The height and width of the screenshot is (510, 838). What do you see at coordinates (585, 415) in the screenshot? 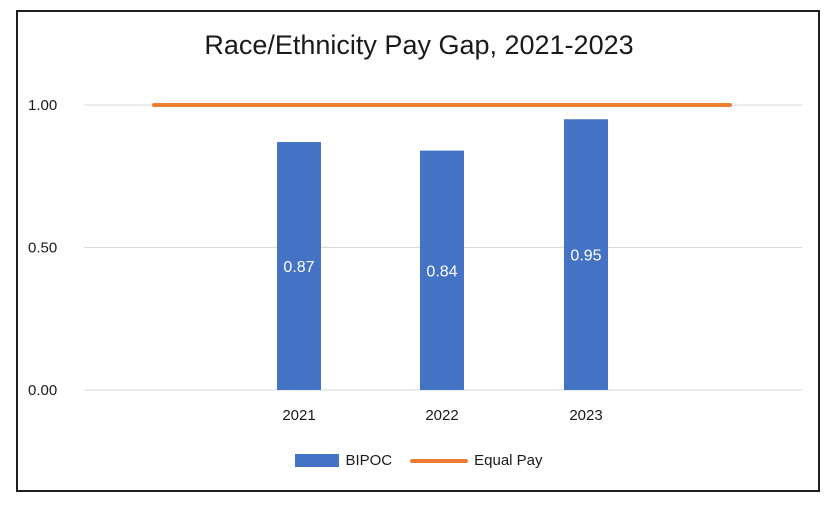
I see `x-tick-label: 2023` at bounding box center [585, 415].